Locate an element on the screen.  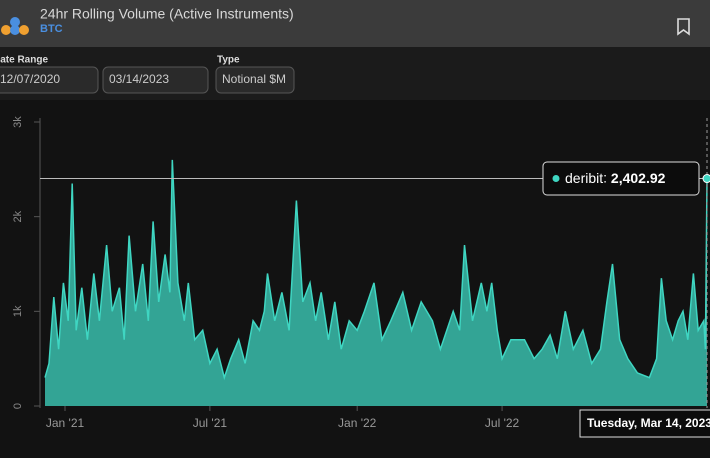
x-tick-label: Jul '21 is located at coordinates (210, 423).